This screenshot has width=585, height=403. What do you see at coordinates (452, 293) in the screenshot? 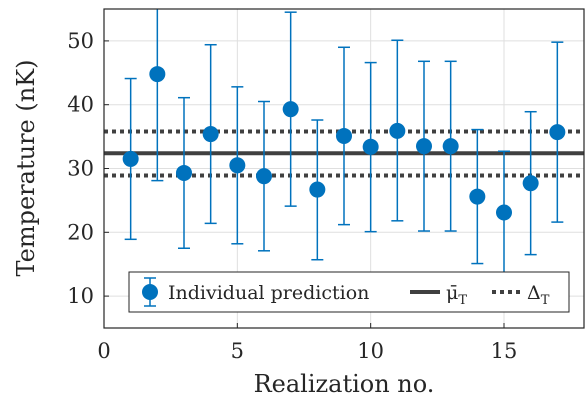
I see `legend-mean-symbol: μ̄` at bounding box center [452, 293].